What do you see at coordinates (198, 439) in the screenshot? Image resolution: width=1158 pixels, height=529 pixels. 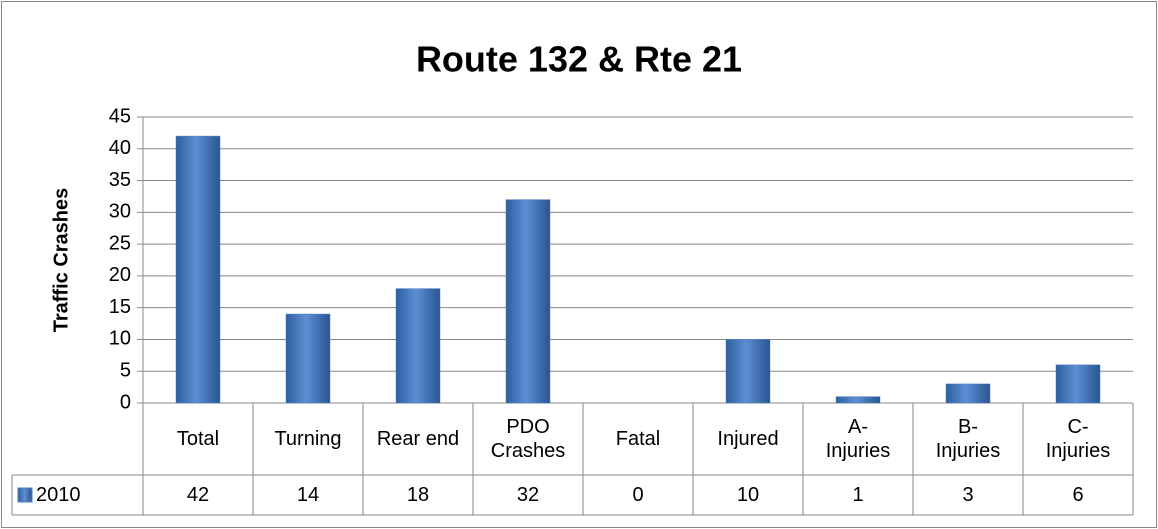 I see `category-label: Total` at bounding box center [198, 439].